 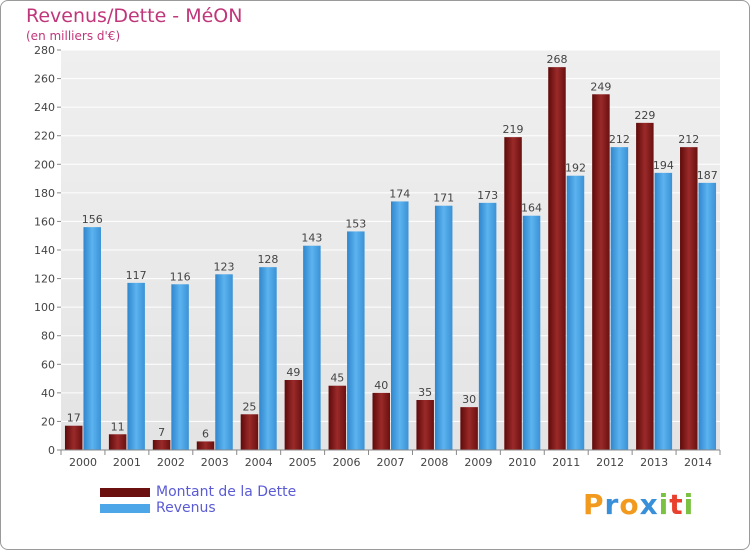 I want to click on bar-dette-2005, so click(x=293, y=415).